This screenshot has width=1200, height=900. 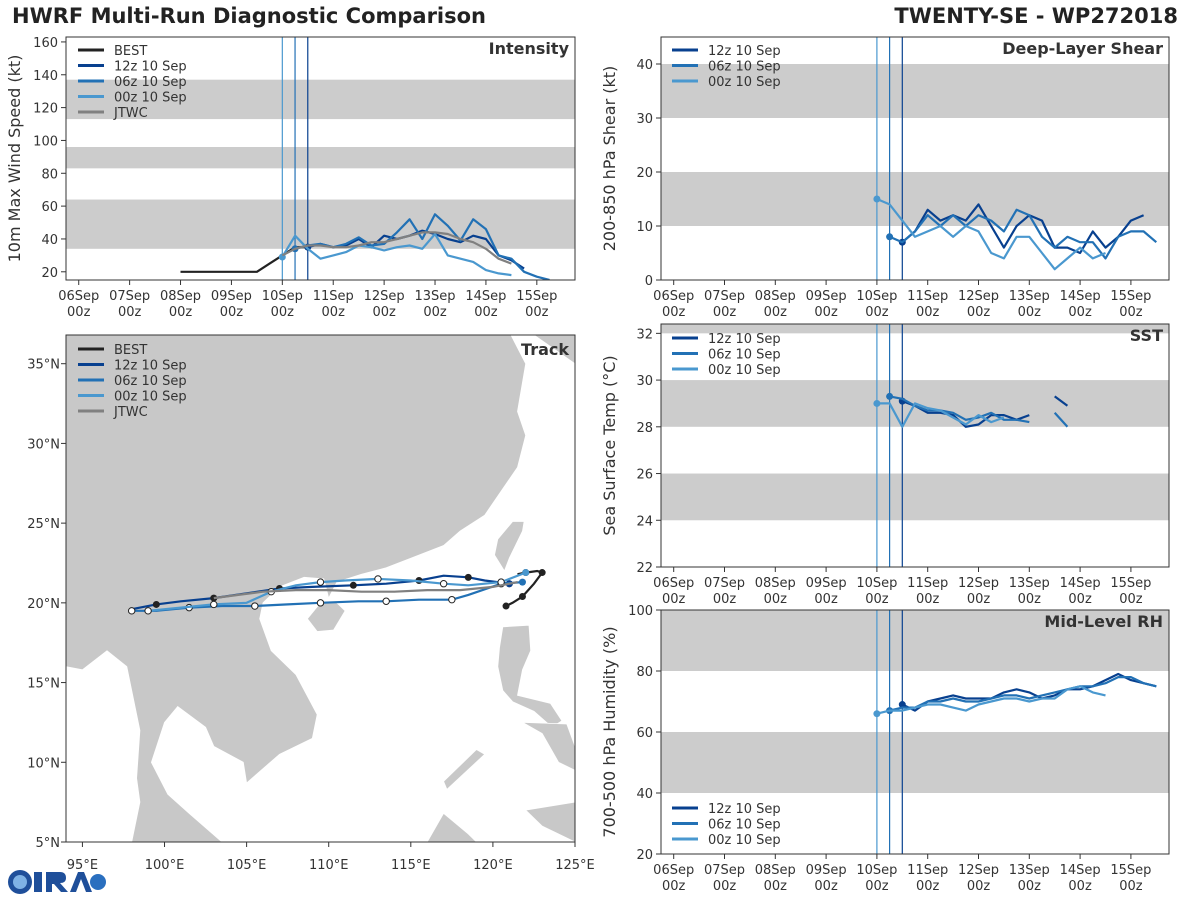 What do you see at coordinates (43, 604) in the screenshot?
I see `y-tick-label: 20°N` at bounding box center [43, 604].